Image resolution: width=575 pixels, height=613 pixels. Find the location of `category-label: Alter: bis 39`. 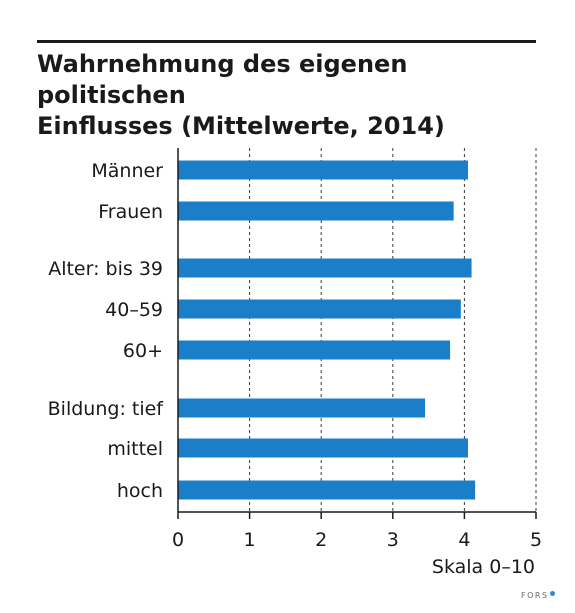

category-label: Alter: bis 39 is located at coordinates (105, 269).